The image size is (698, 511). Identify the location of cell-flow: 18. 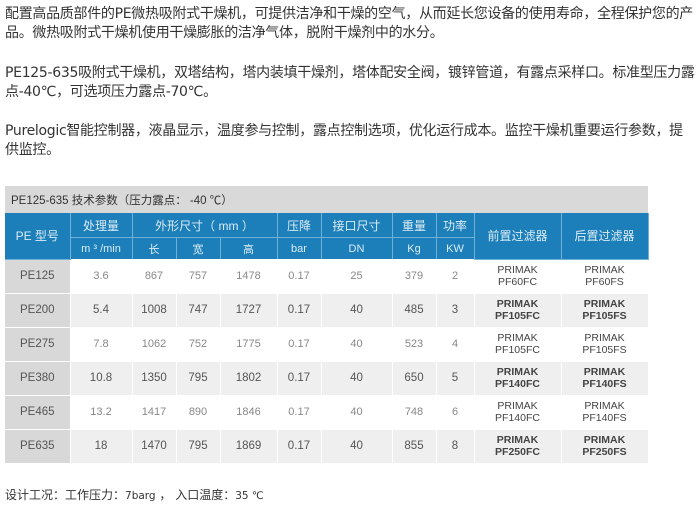
(101, 446).